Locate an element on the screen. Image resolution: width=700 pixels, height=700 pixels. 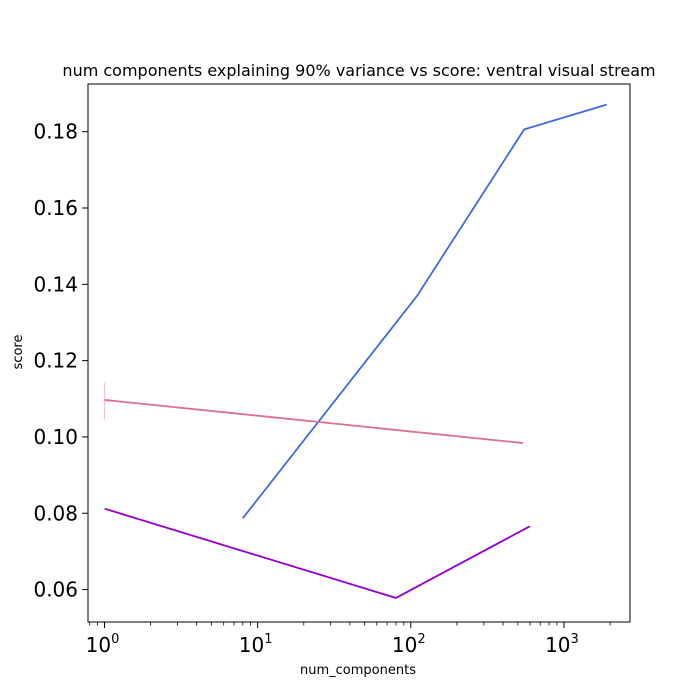
x-tick-label: 10⁰ is located at coordinates (103, 644).